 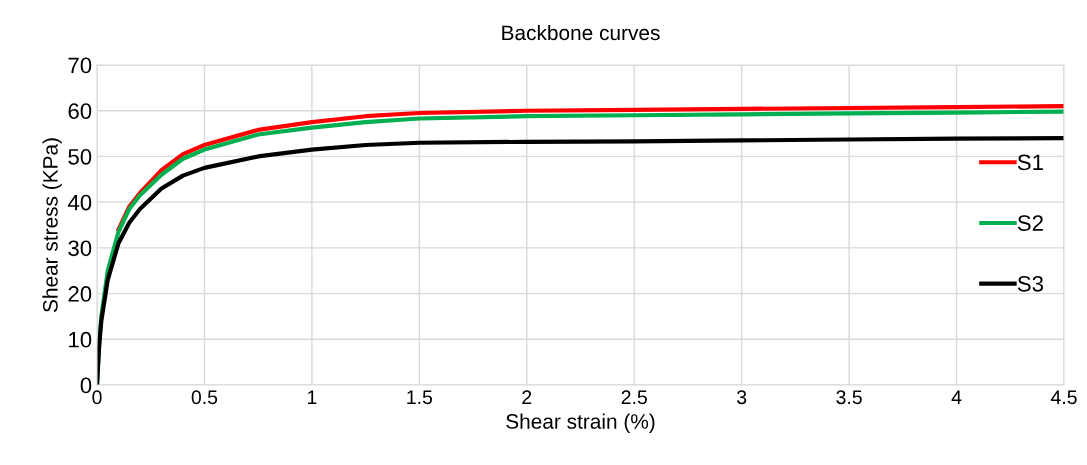 What do you see at coordinates (1030, 162) in the screenshot?
I see `legend-label: S1` at bounding box center [1030, 162].